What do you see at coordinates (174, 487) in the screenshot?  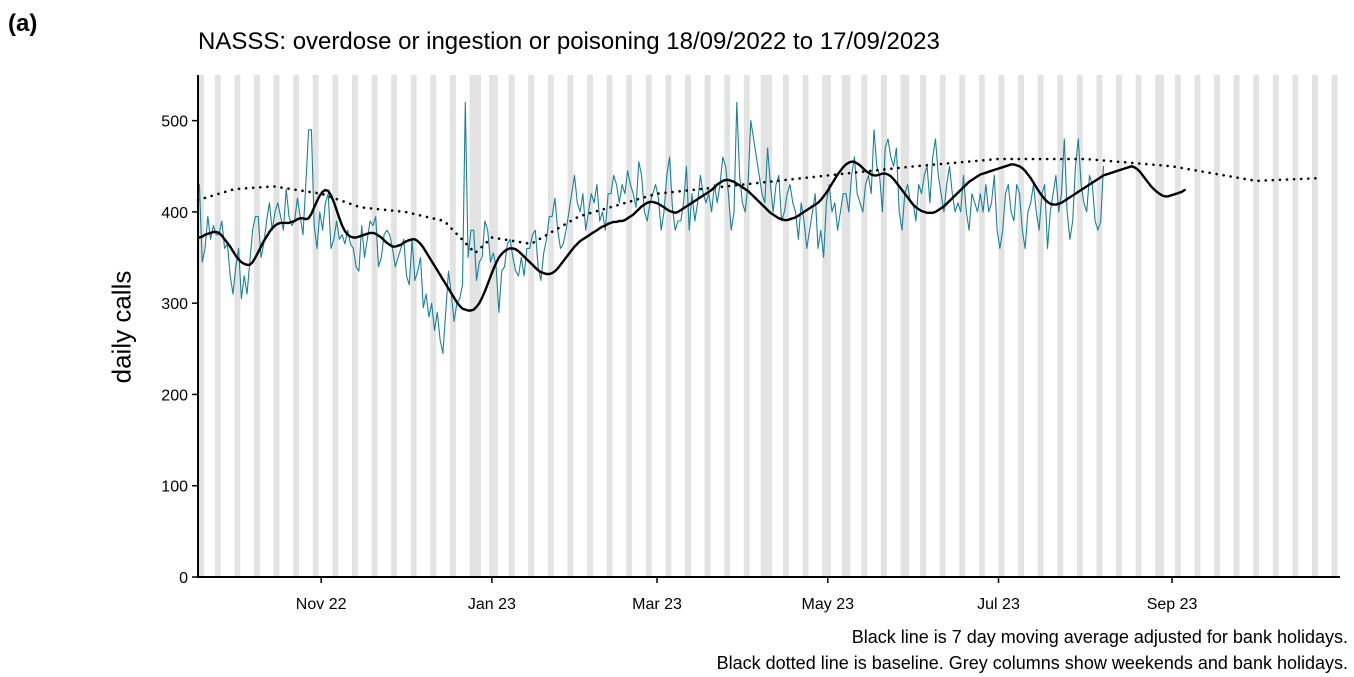 I see `y-tick-label: 100` at bounding box center [174, 487].